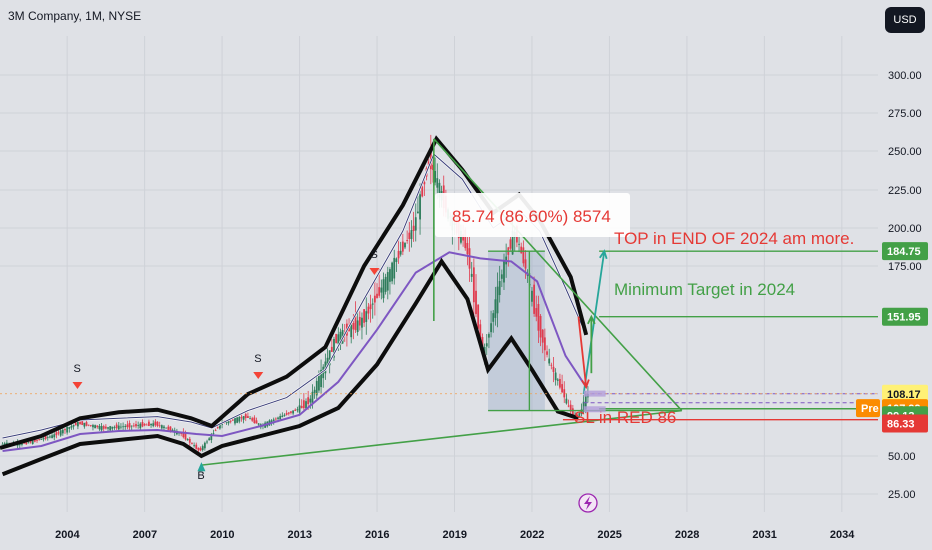 Image resolution: width=932 pixels, height=550 pixels. Describe the element at coordinates (145, 535) in the screenshot. I see `x-tick-label: 2007` at that location.